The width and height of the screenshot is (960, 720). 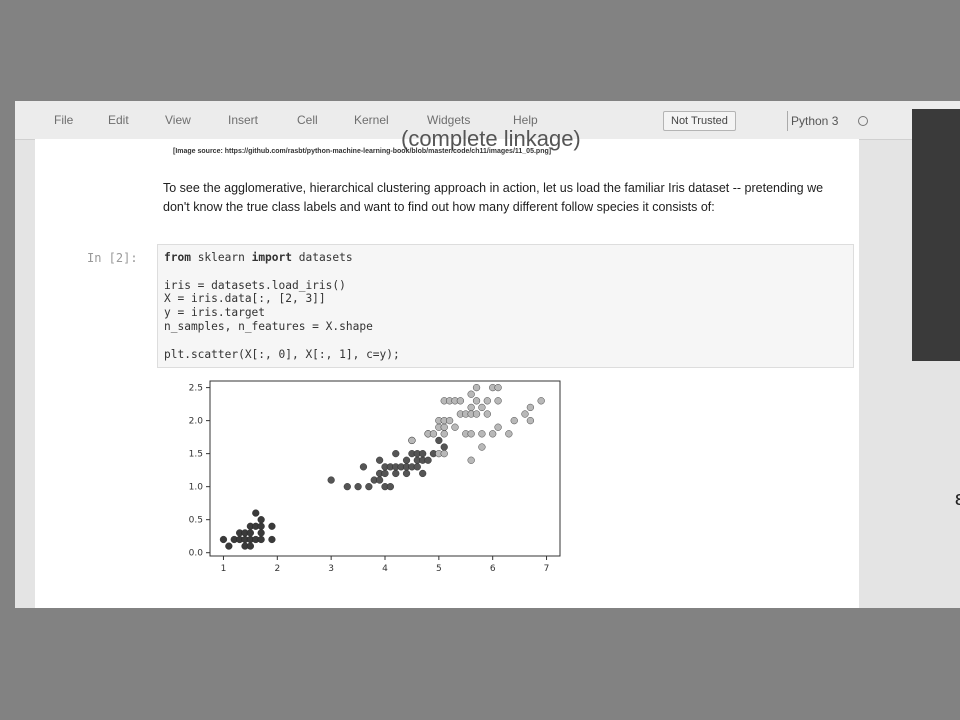 What do you see at coordinates (547, 569) in the screenshot?
I see `x-tick-label: 7` at bounding box center [547, 569].